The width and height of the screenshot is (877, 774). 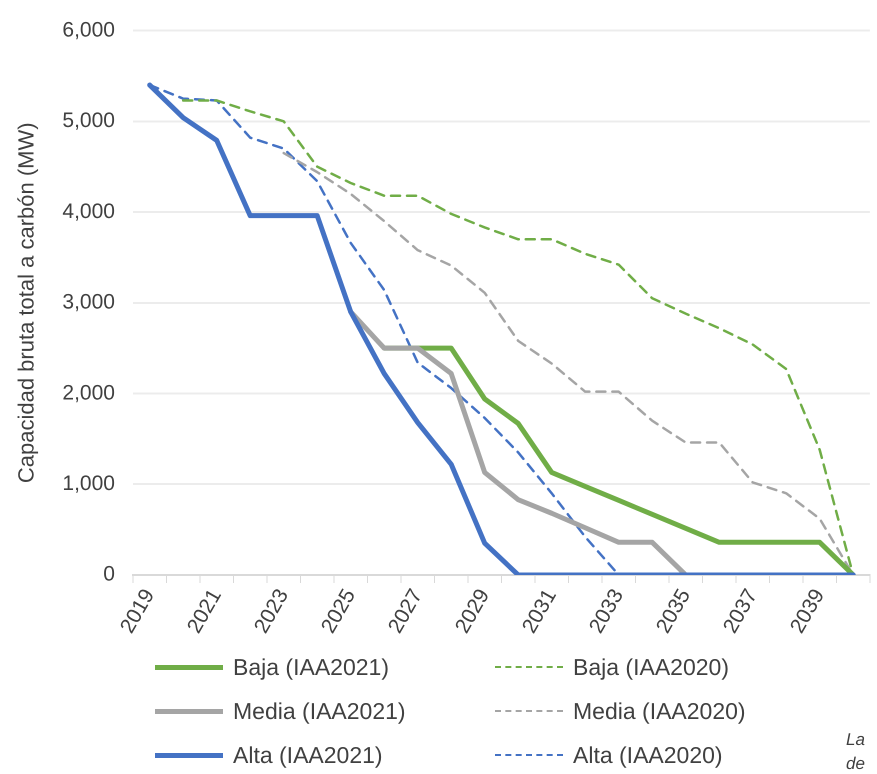 I want to click on y-tick-label: 3,000, so click(x=88, y=302).